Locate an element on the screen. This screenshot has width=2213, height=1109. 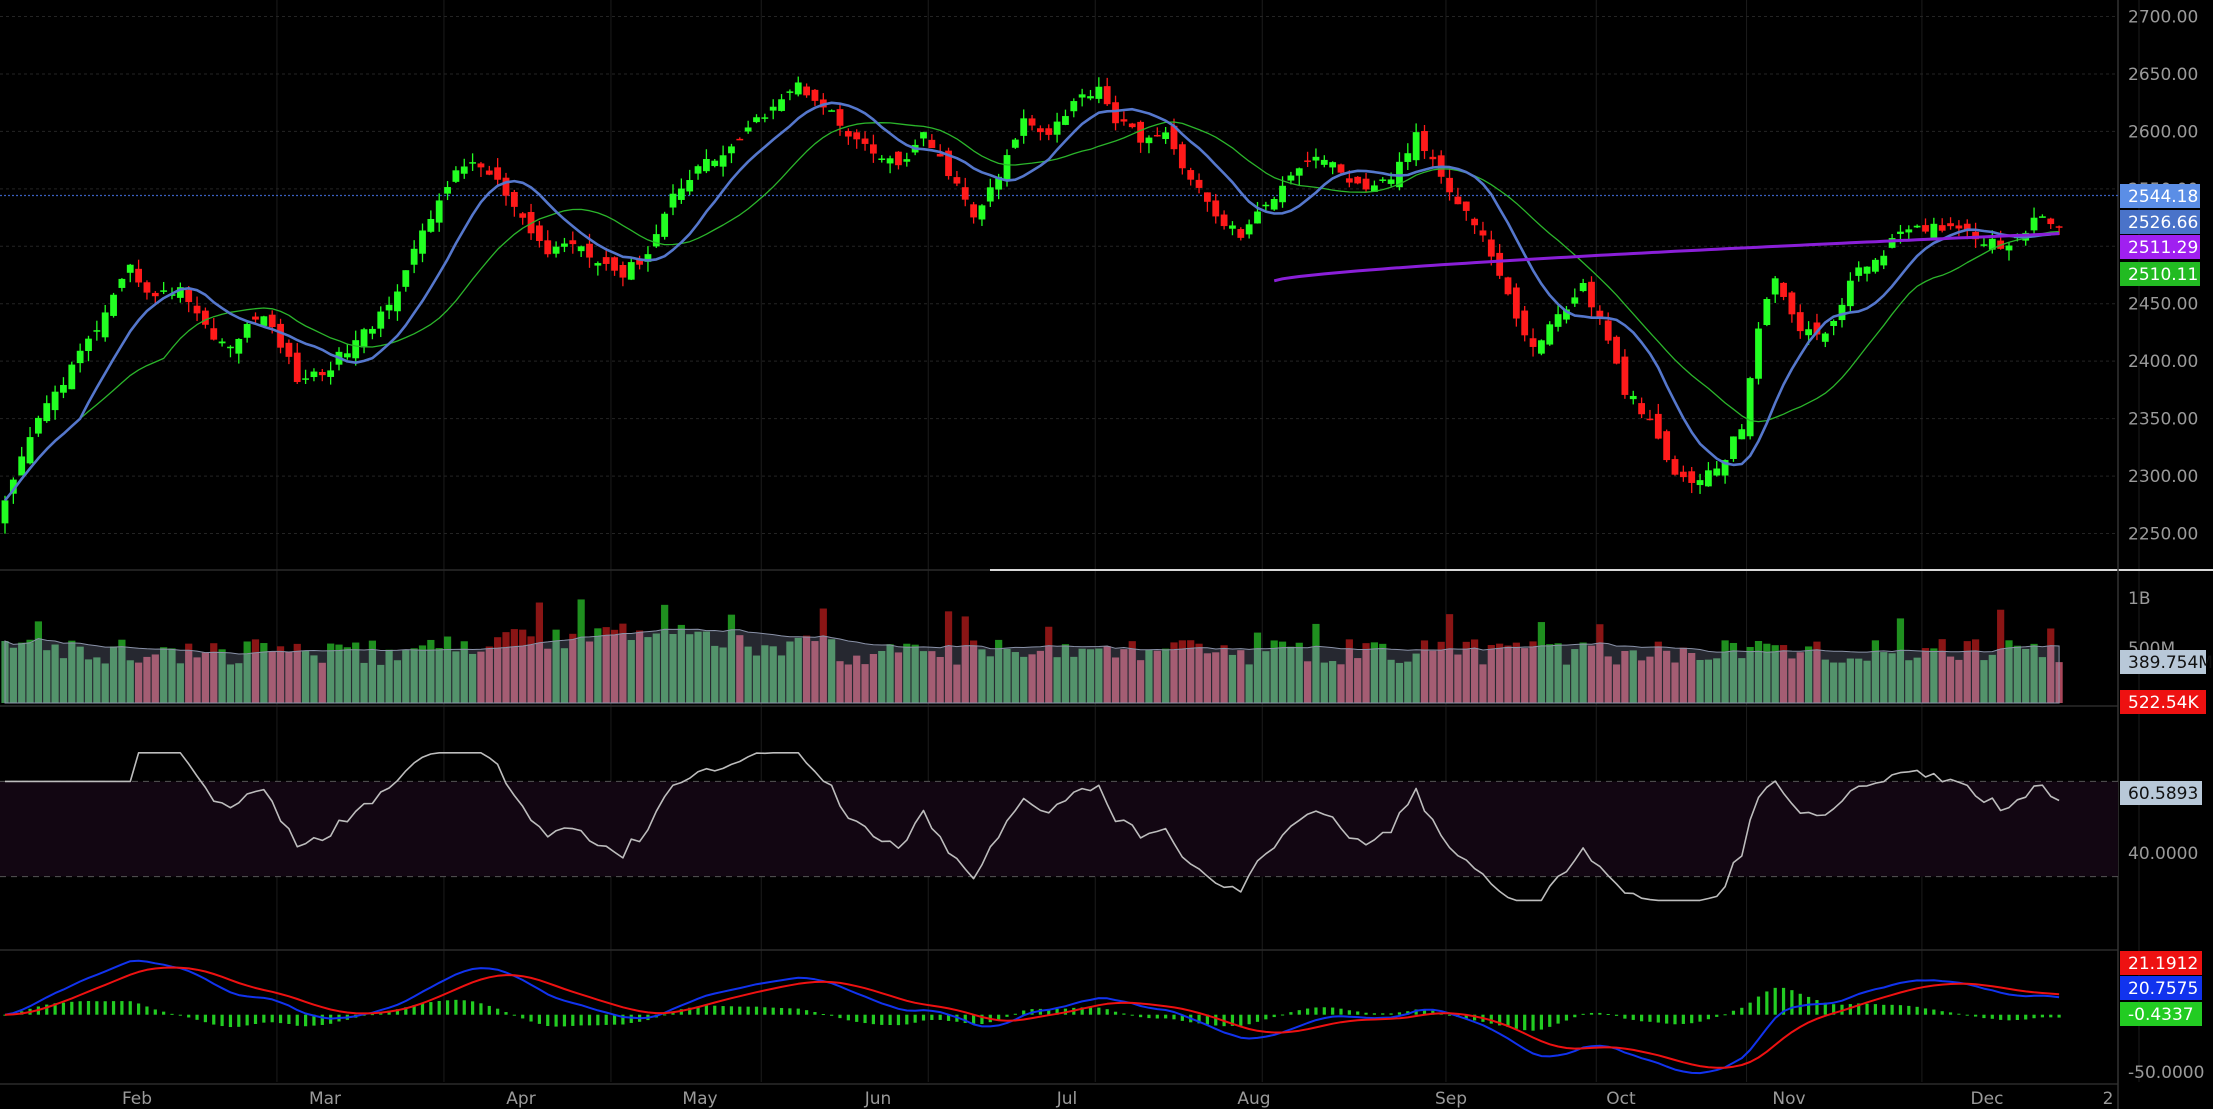
macd-tick-label: -50.0000 is located at coordinates (2166, 1073).